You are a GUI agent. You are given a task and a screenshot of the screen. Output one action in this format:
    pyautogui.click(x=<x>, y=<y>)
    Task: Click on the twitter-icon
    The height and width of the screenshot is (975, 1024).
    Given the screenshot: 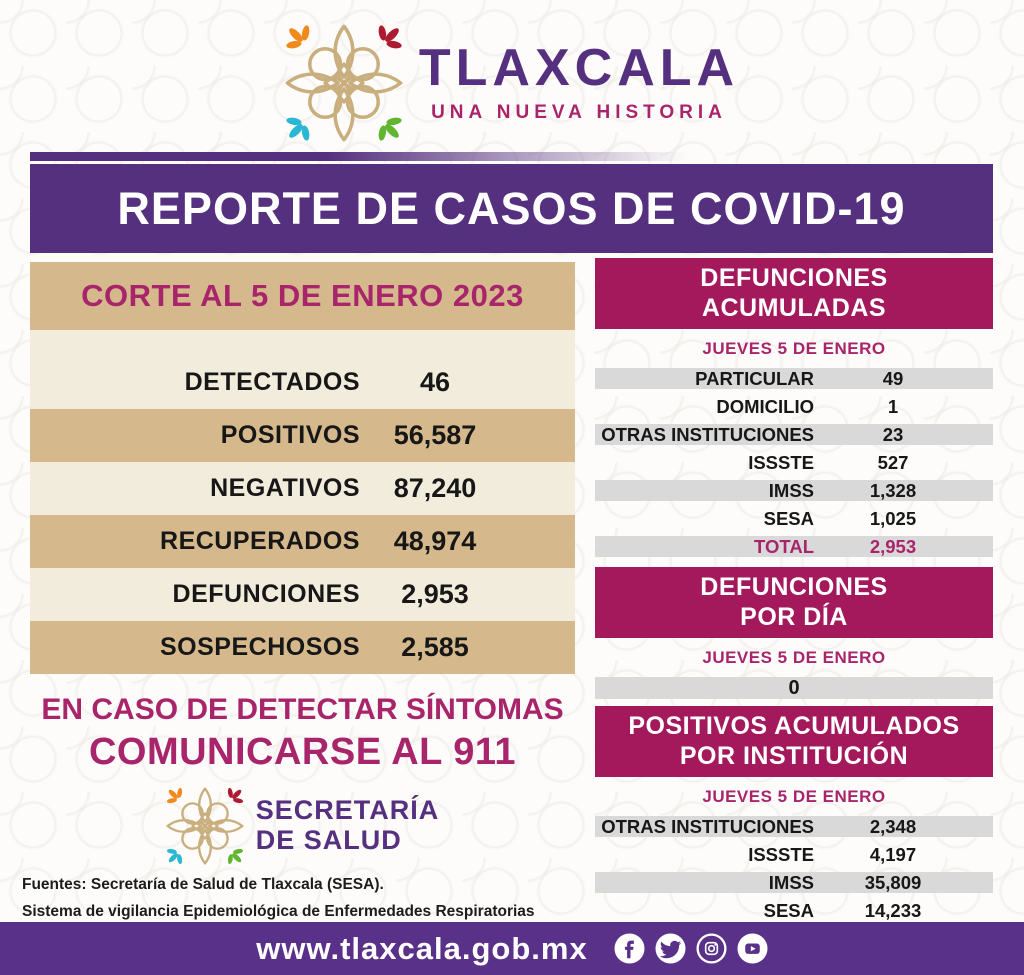 What is the action you would take?
    pyautogui.click(x=670, y=948)
    